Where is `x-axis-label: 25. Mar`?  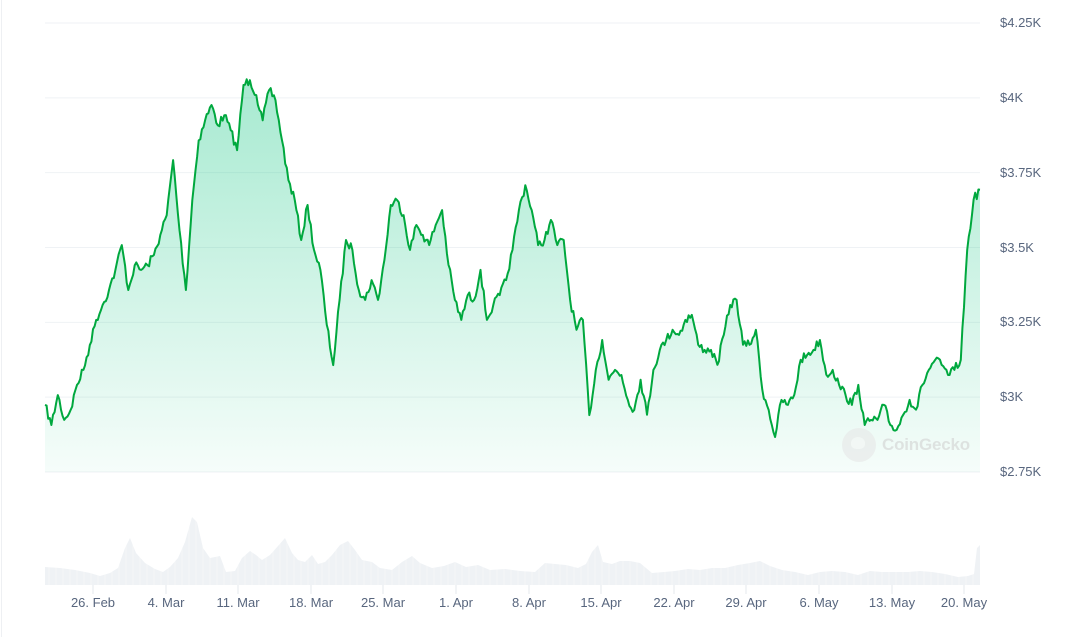 x-axis-label: 25. Mar is located at coordinates (383, 602).